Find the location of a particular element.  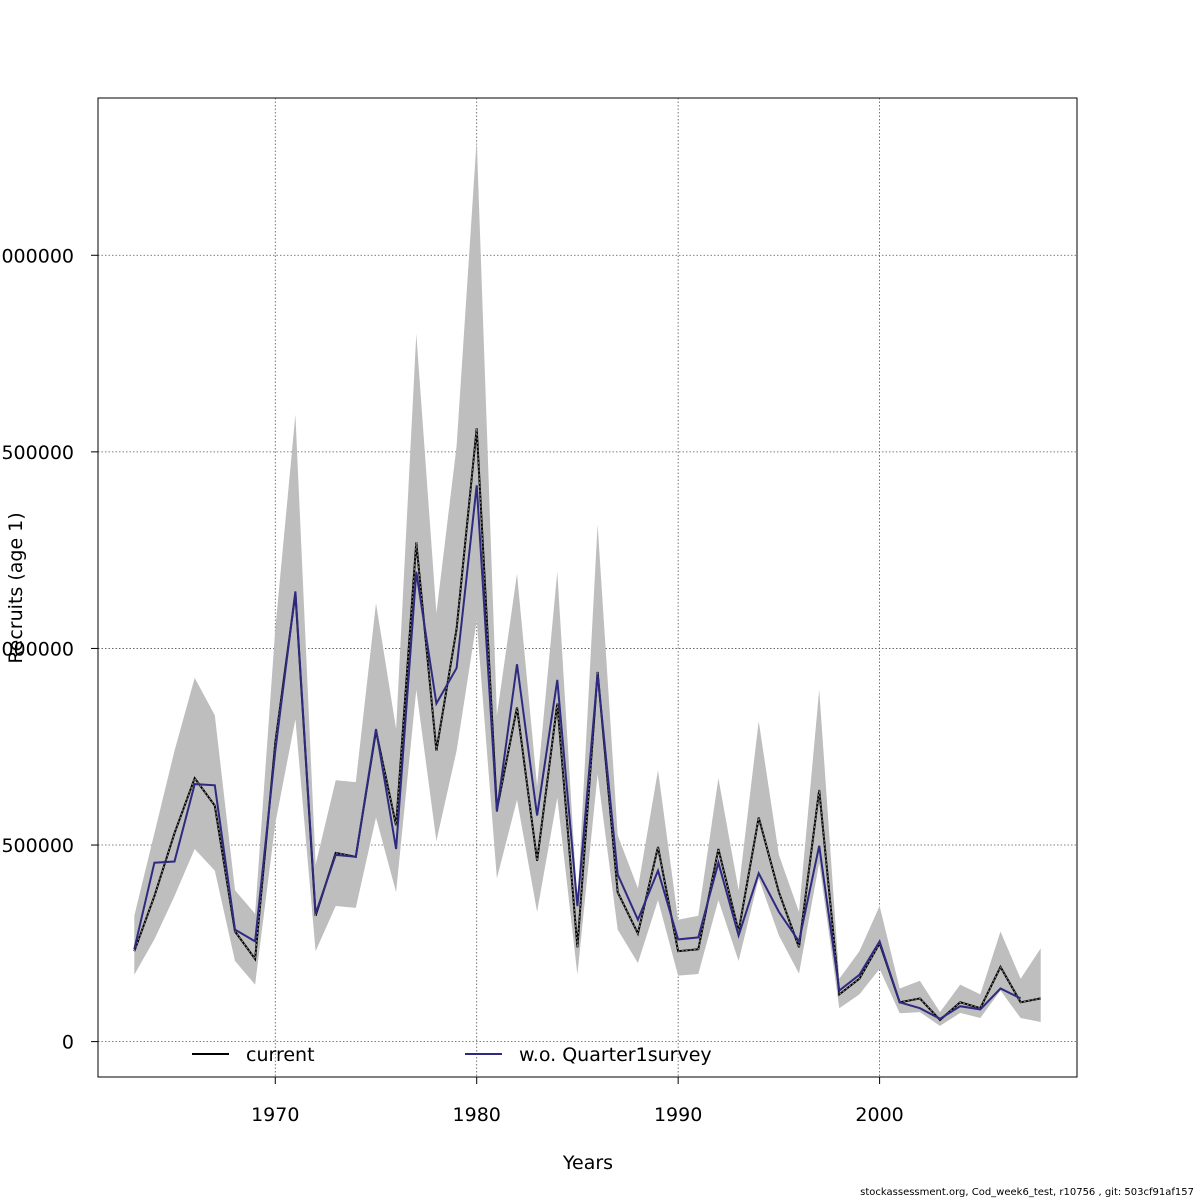

legend-label: current is located at coordinates (280, 1055).